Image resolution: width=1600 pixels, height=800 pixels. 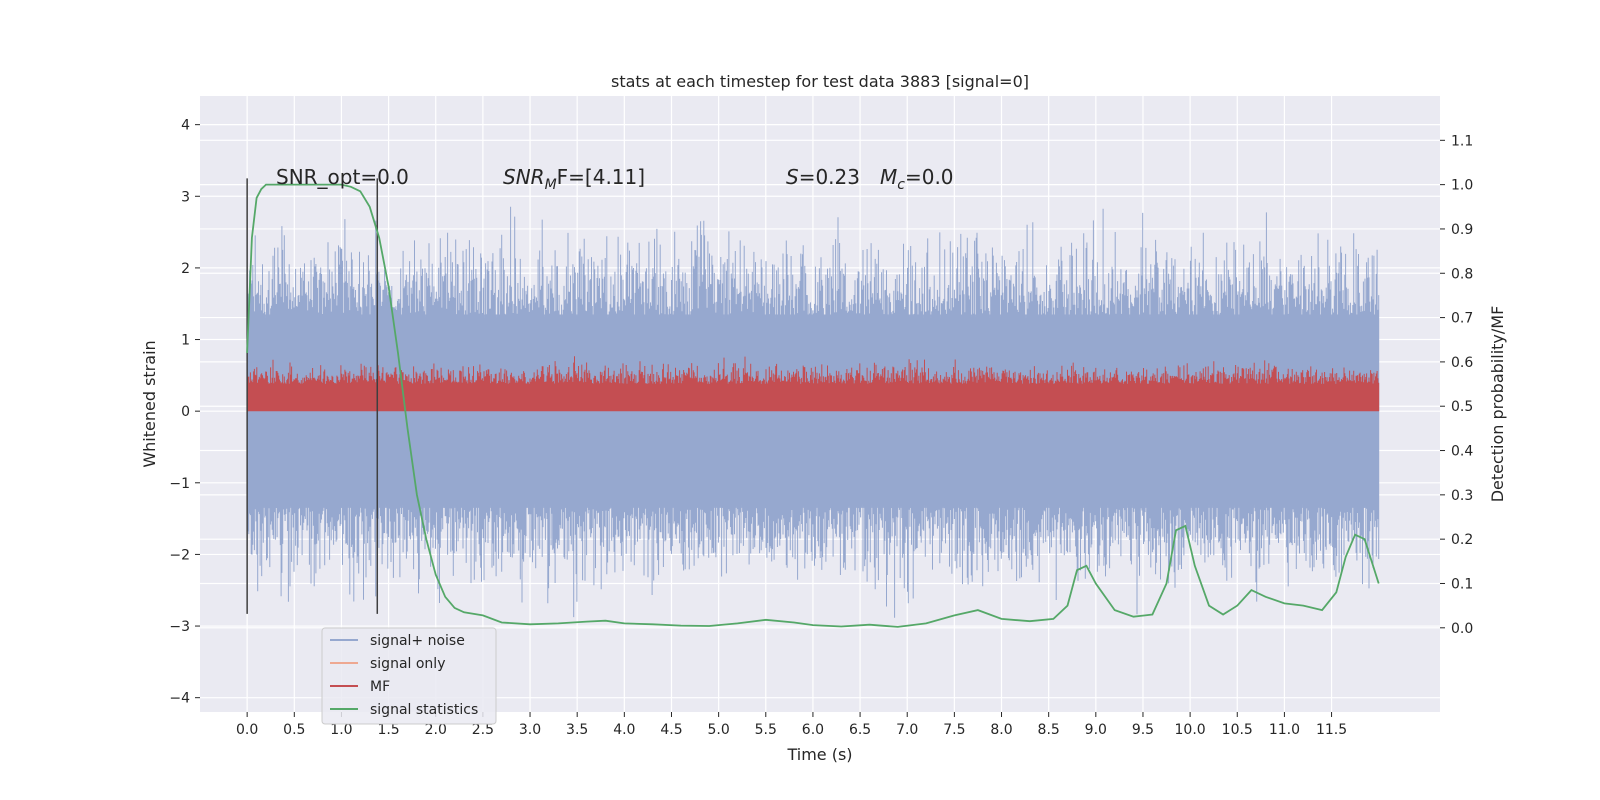 What do you see at coordinates (341, 730) in the screenshot?
I see `x-tick-label: 1.0` at bounding box center [341, 730].